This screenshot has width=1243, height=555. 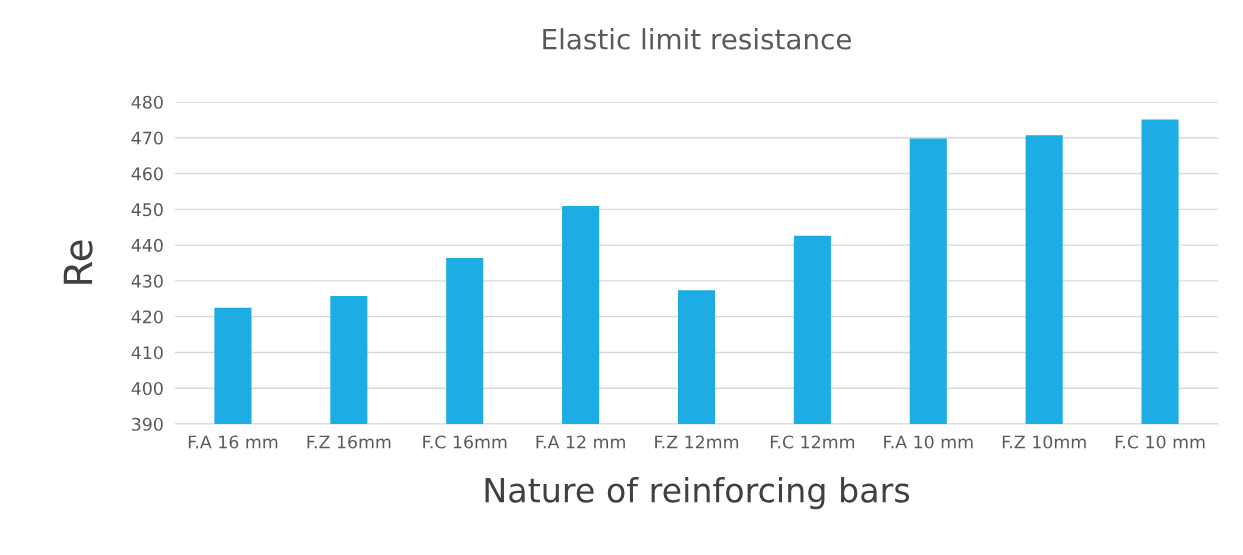 What do you see at coordinates (697, 442) in the screenshot?
I see `x-tick-label: F.Z 12mm` at bounding box center [697, 442].